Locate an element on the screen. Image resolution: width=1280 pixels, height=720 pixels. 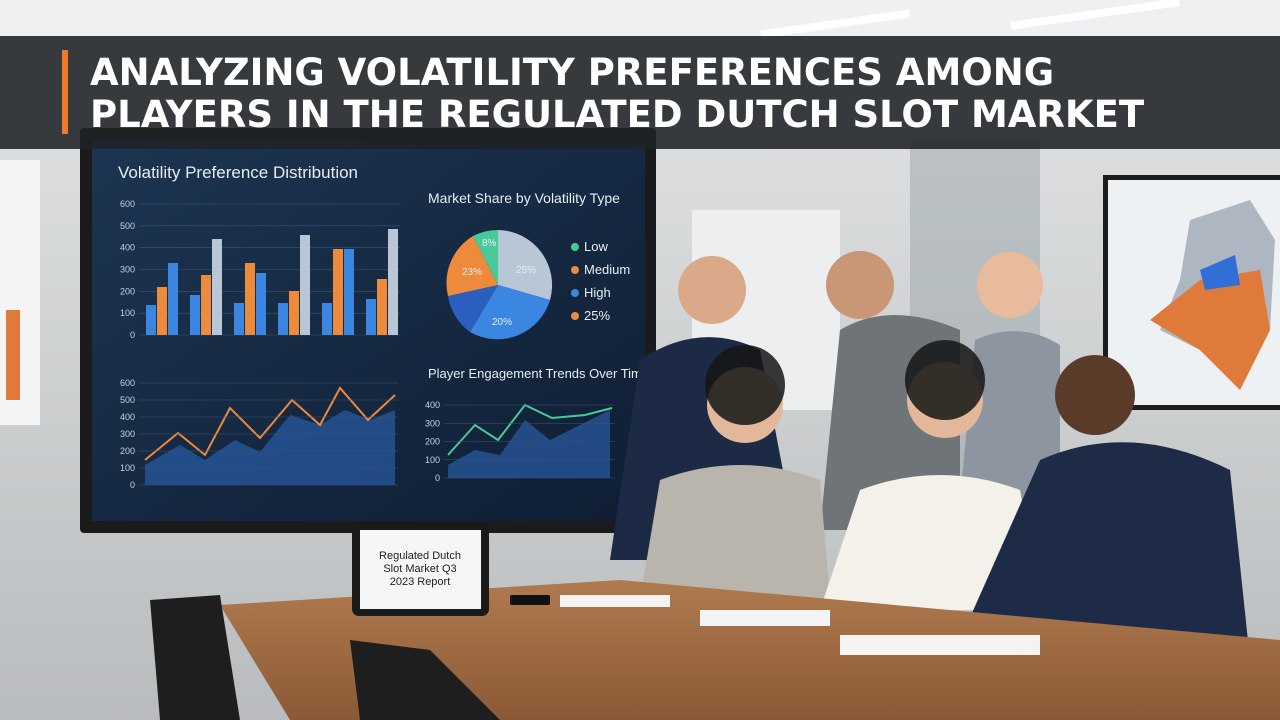
tablet-screen is located at coordinates (420, 569).